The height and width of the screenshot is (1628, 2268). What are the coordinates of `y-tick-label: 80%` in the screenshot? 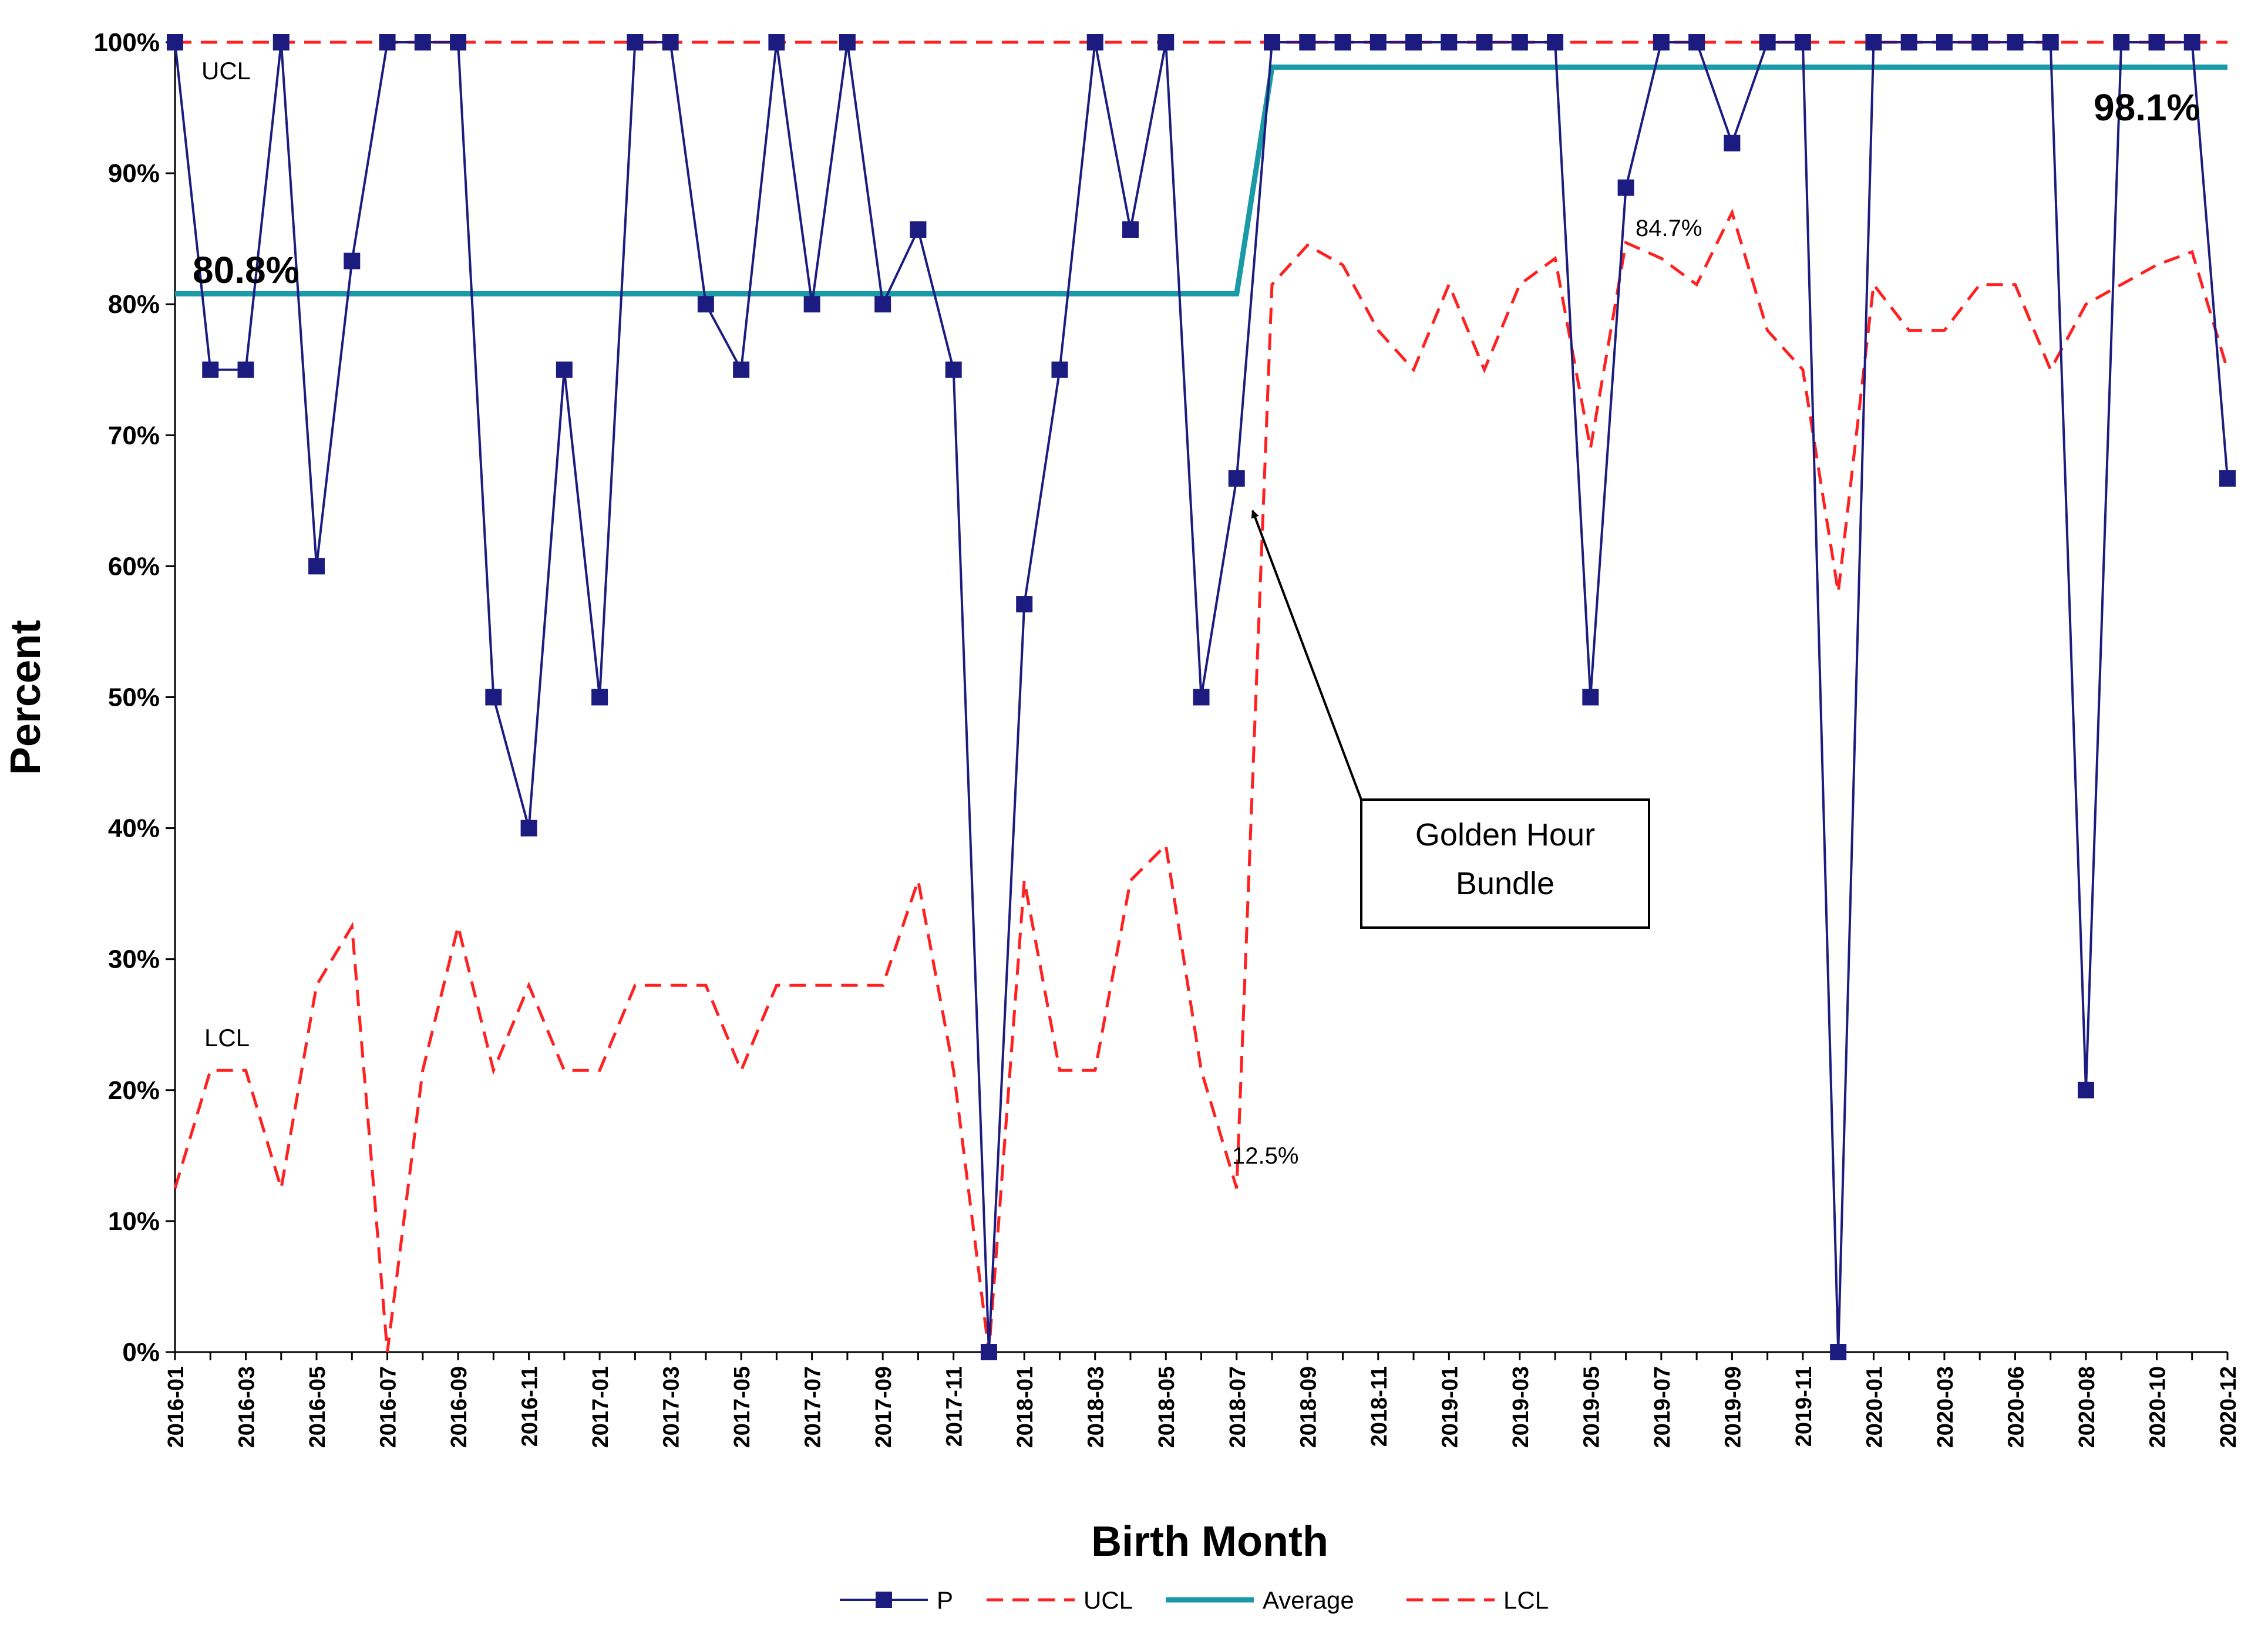 It's located at (134, 304).